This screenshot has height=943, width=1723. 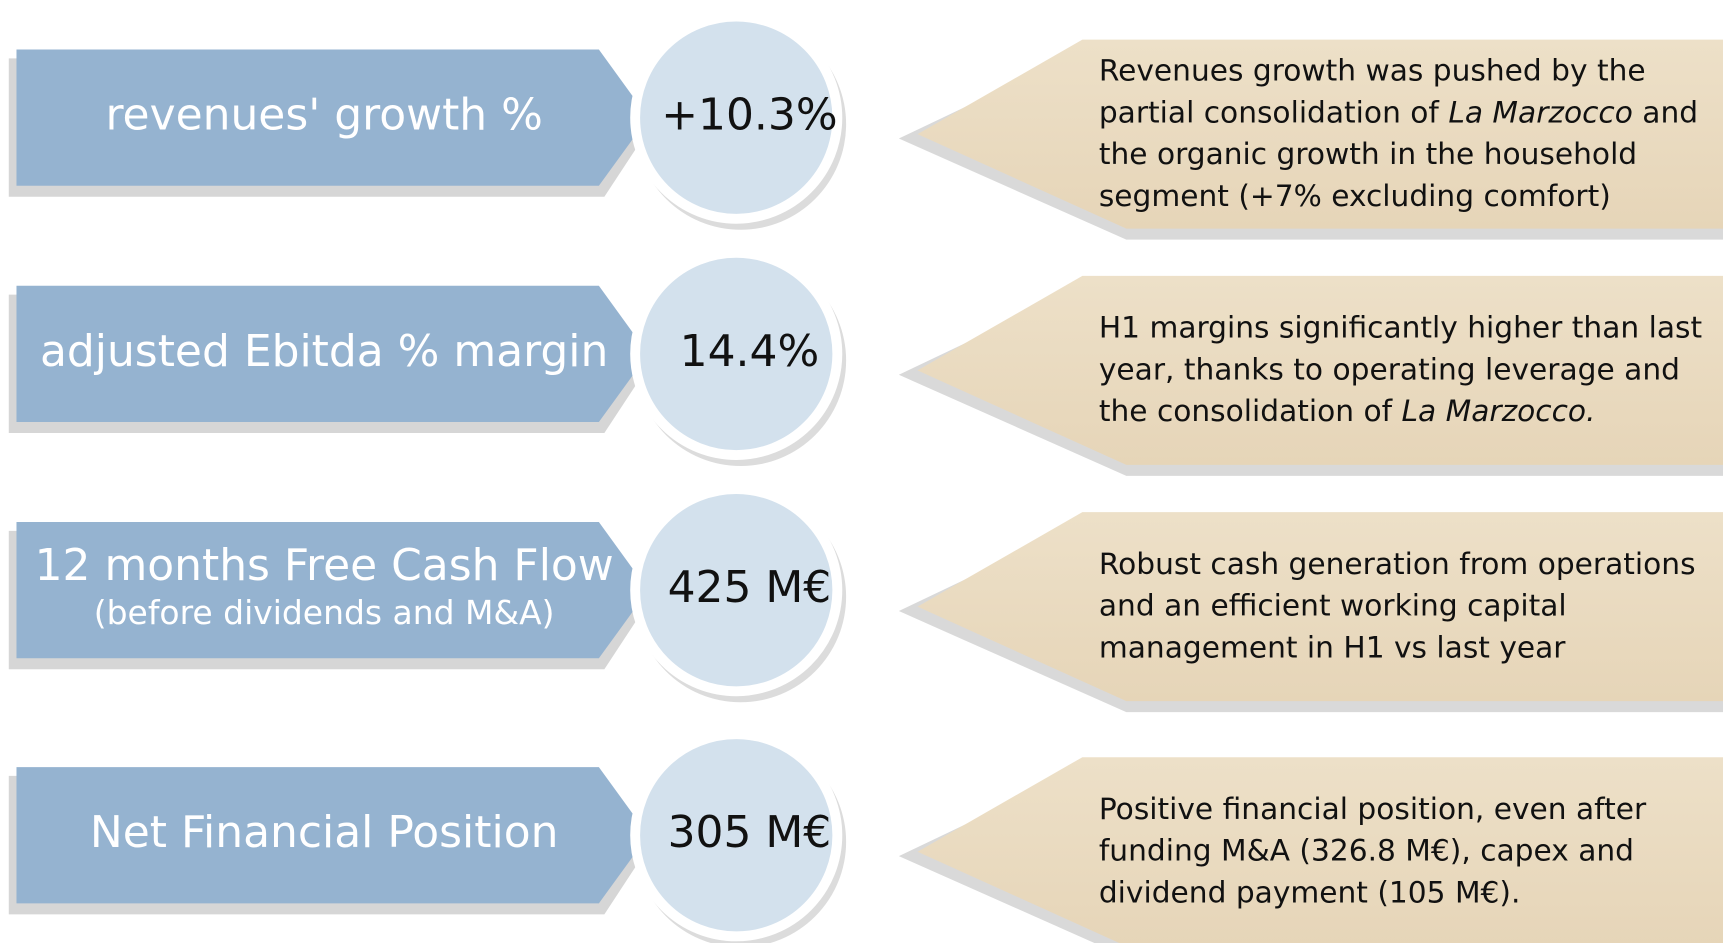 I want to click on description-text: and an efficient working capital, so click(x=1333, y=604).